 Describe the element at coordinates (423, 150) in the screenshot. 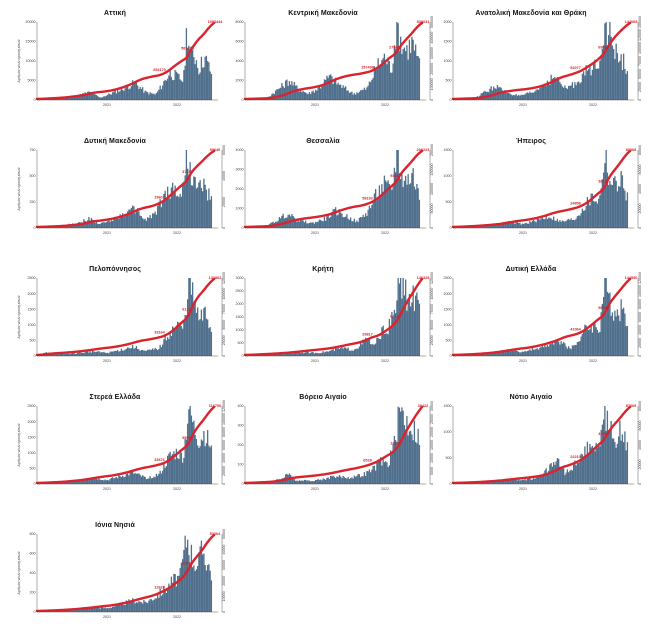

I see `line-end-label: 206223` at that location.